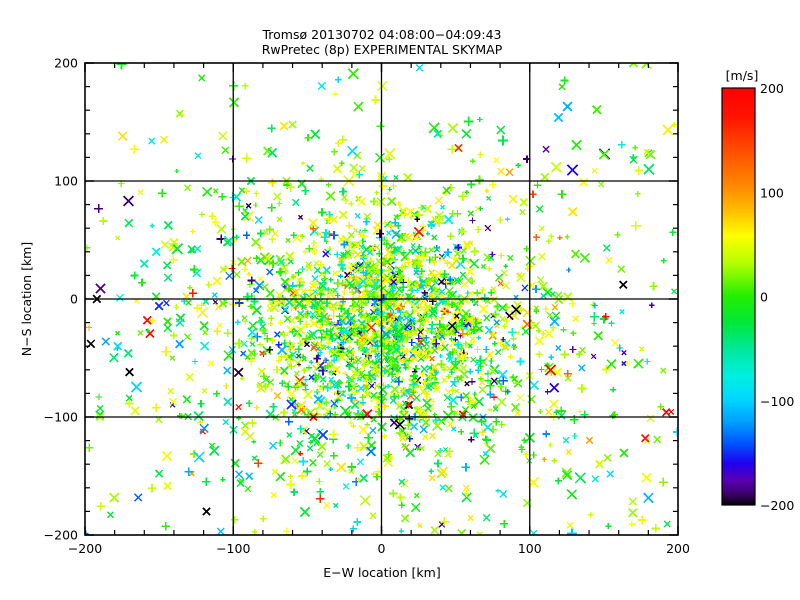  What do you see at coordinates (777, 297) in the screenshot?
I see `colorbar-ticks: 200 100 0 −100 −200` at bounding box center [777, 297].